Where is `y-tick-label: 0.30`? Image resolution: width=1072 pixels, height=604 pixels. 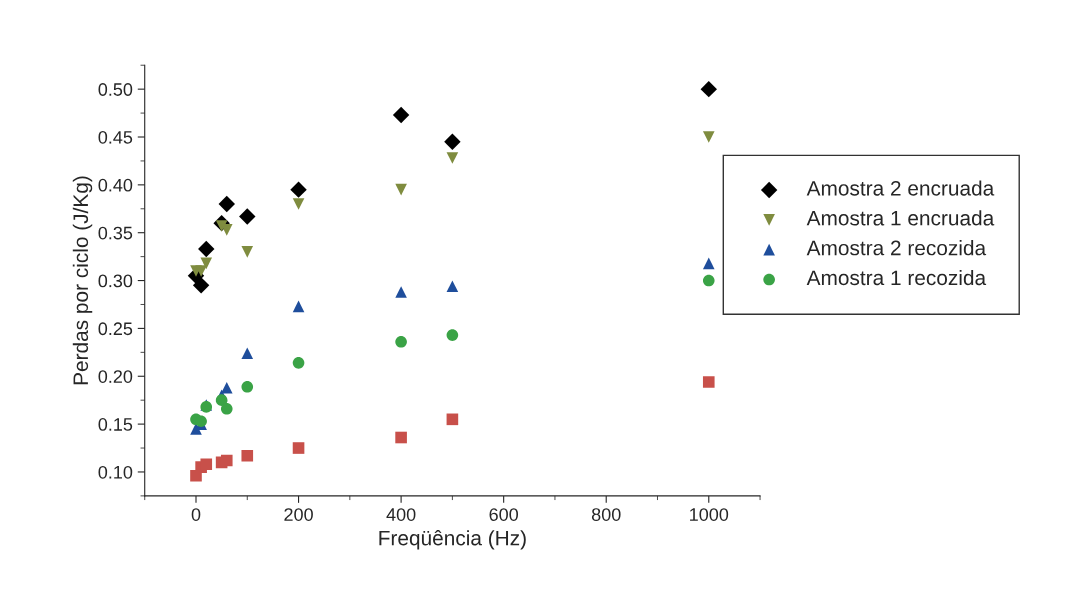 y-tick-label: 0.30 is located at coordinates (115, 281).